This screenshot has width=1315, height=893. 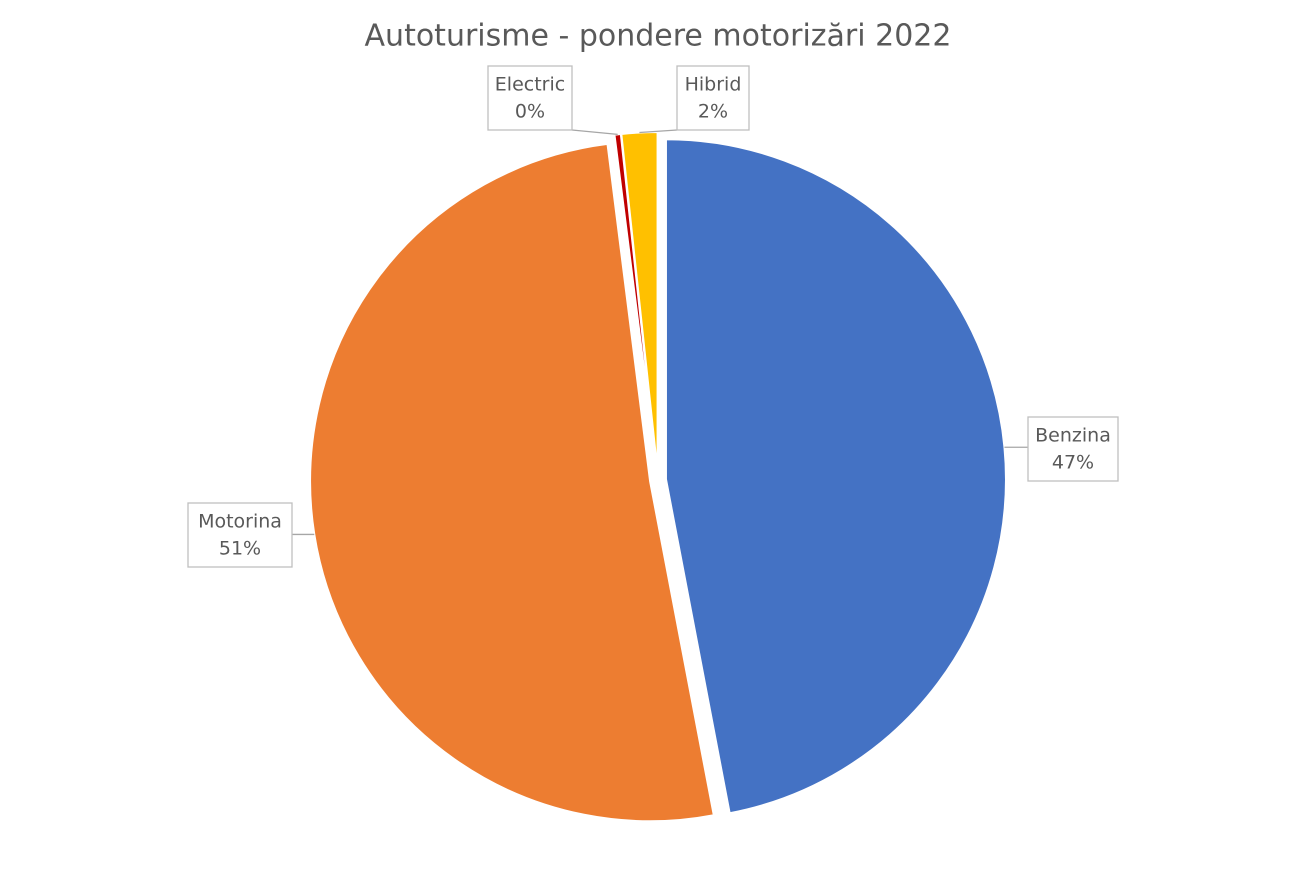 I want to click on category-label: Electric, so click(x=530, y=85).